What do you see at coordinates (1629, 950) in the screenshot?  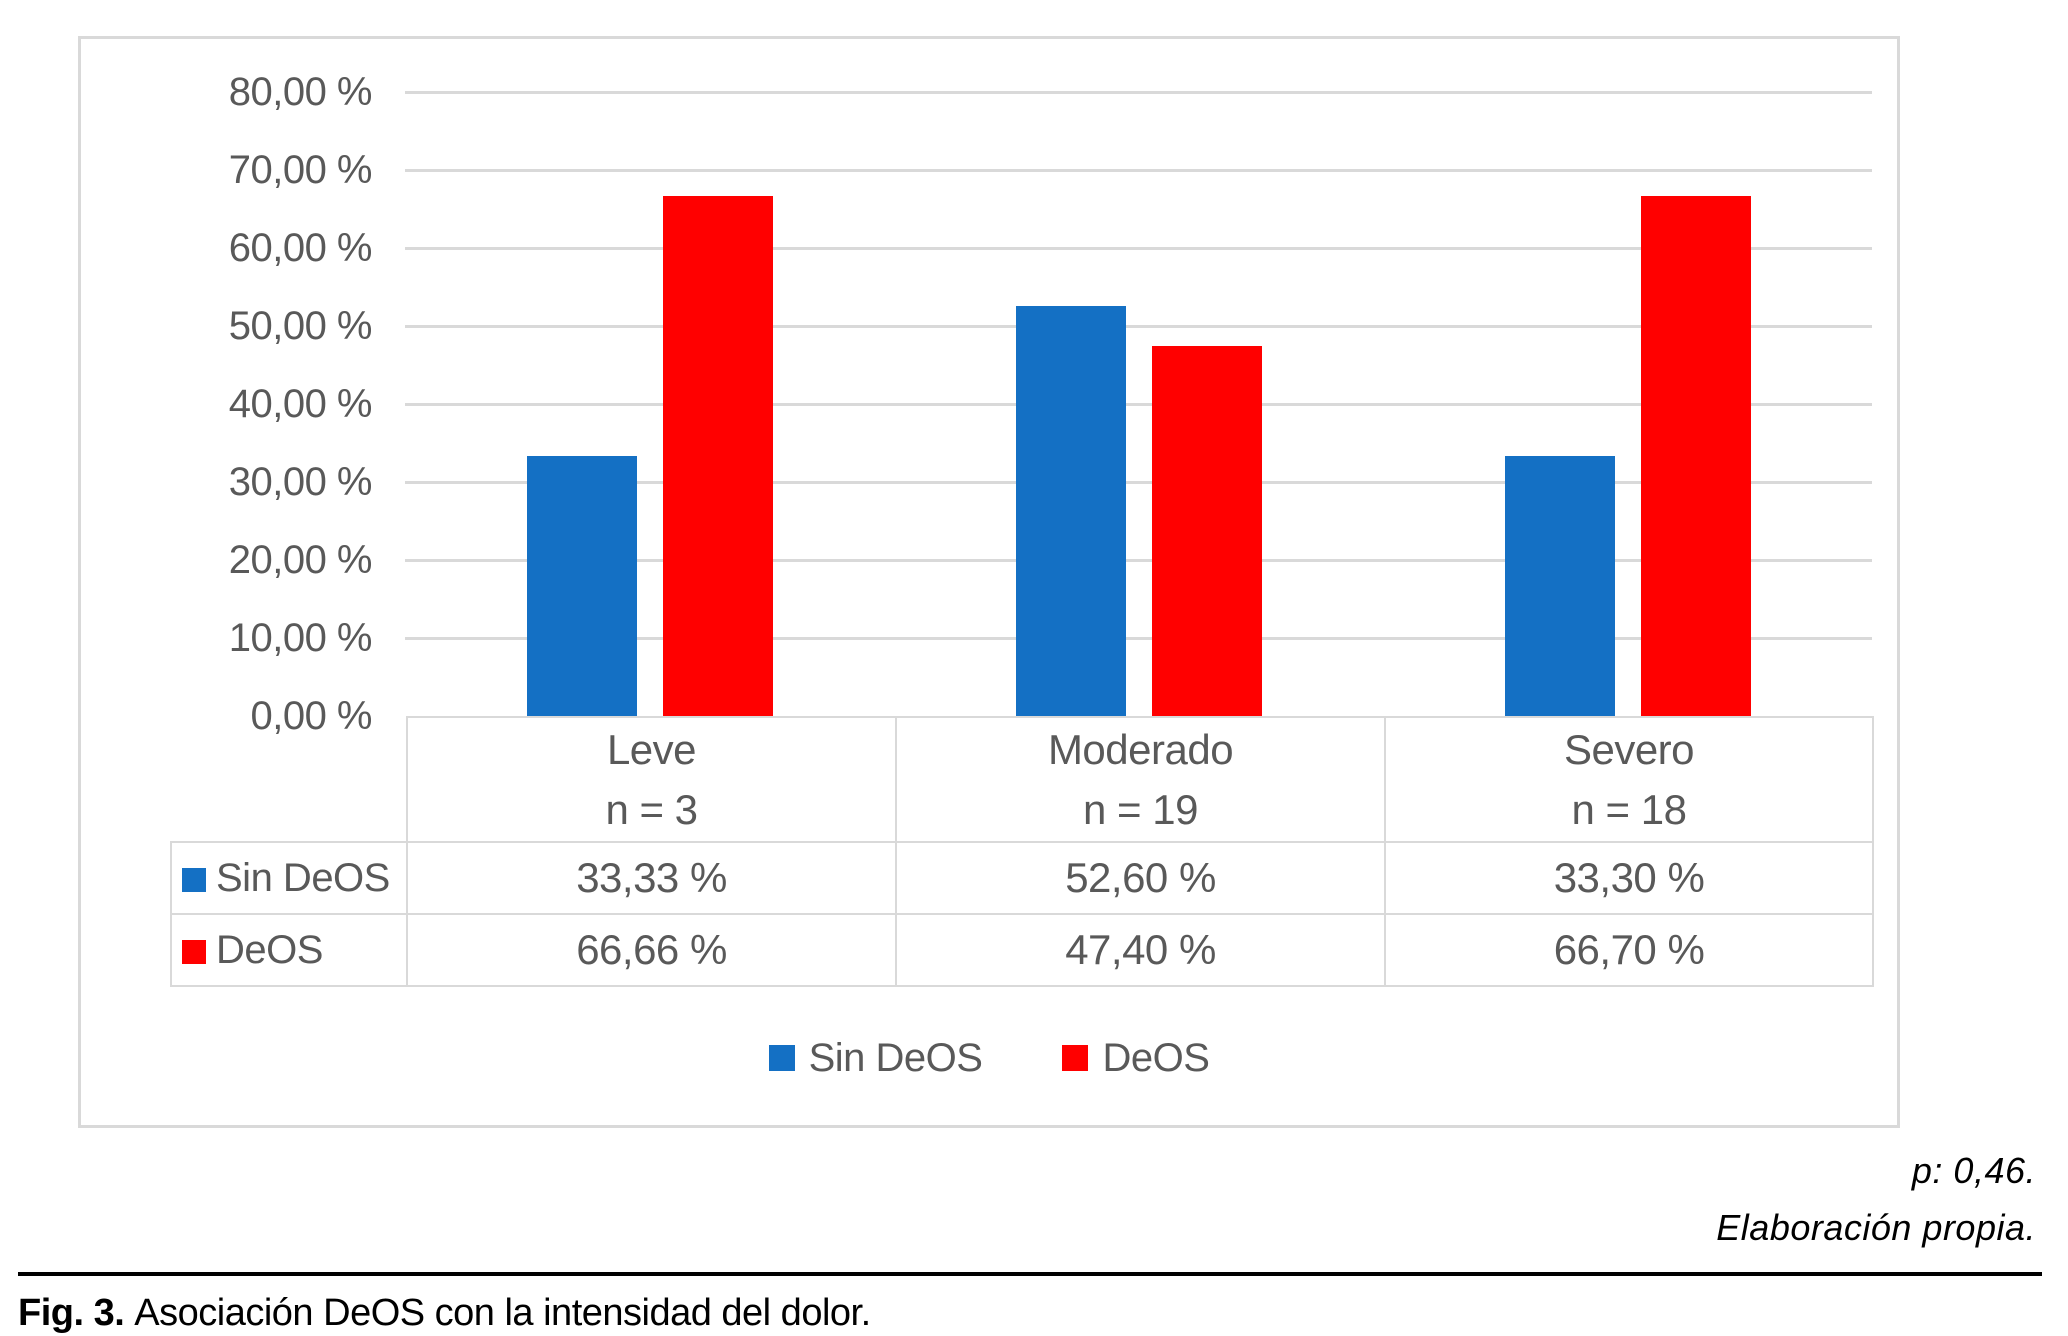 I see `value-cell-deos-severo: 66,70 %` at bounding box center [1629, 950].